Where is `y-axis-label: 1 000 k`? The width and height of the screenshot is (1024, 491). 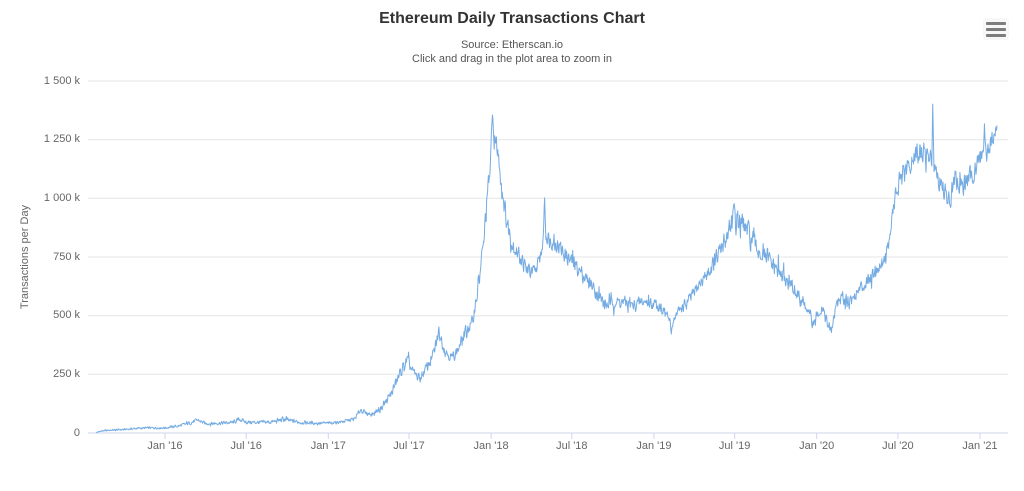
y-axis-label: 1 000 k is located at coordinates (61, 197).